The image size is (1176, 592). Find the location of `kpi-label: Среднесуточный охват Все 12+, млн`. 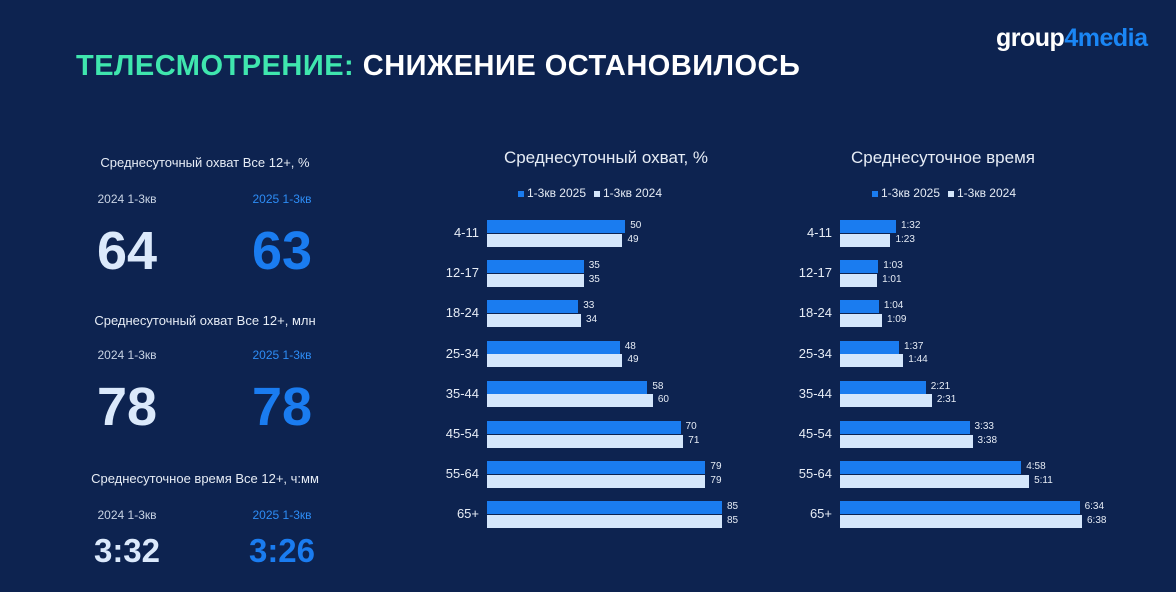

kpi-label: Среднесуточный охват Все 12+, млн is located at coordinates (205, 320).